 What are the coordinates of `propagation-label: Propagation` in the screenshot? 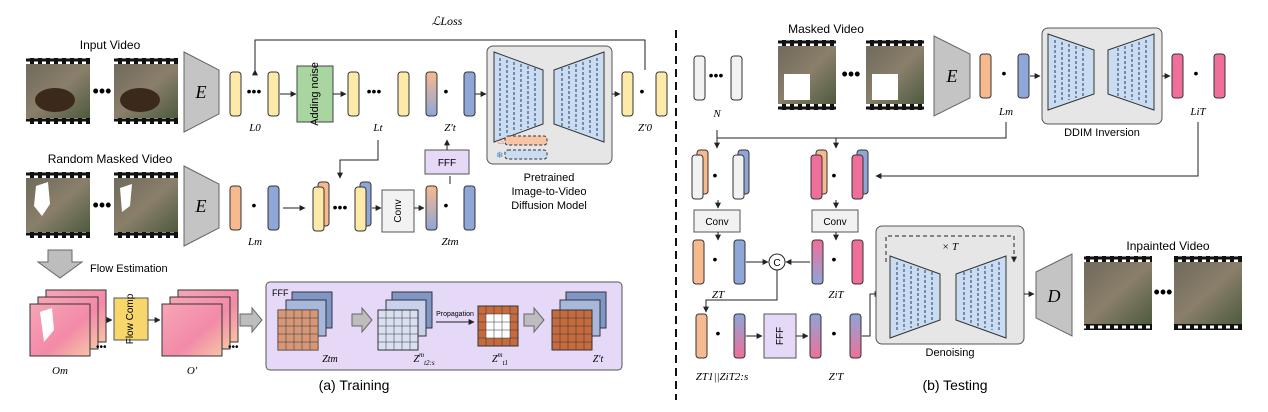 It's located at (455, 314).